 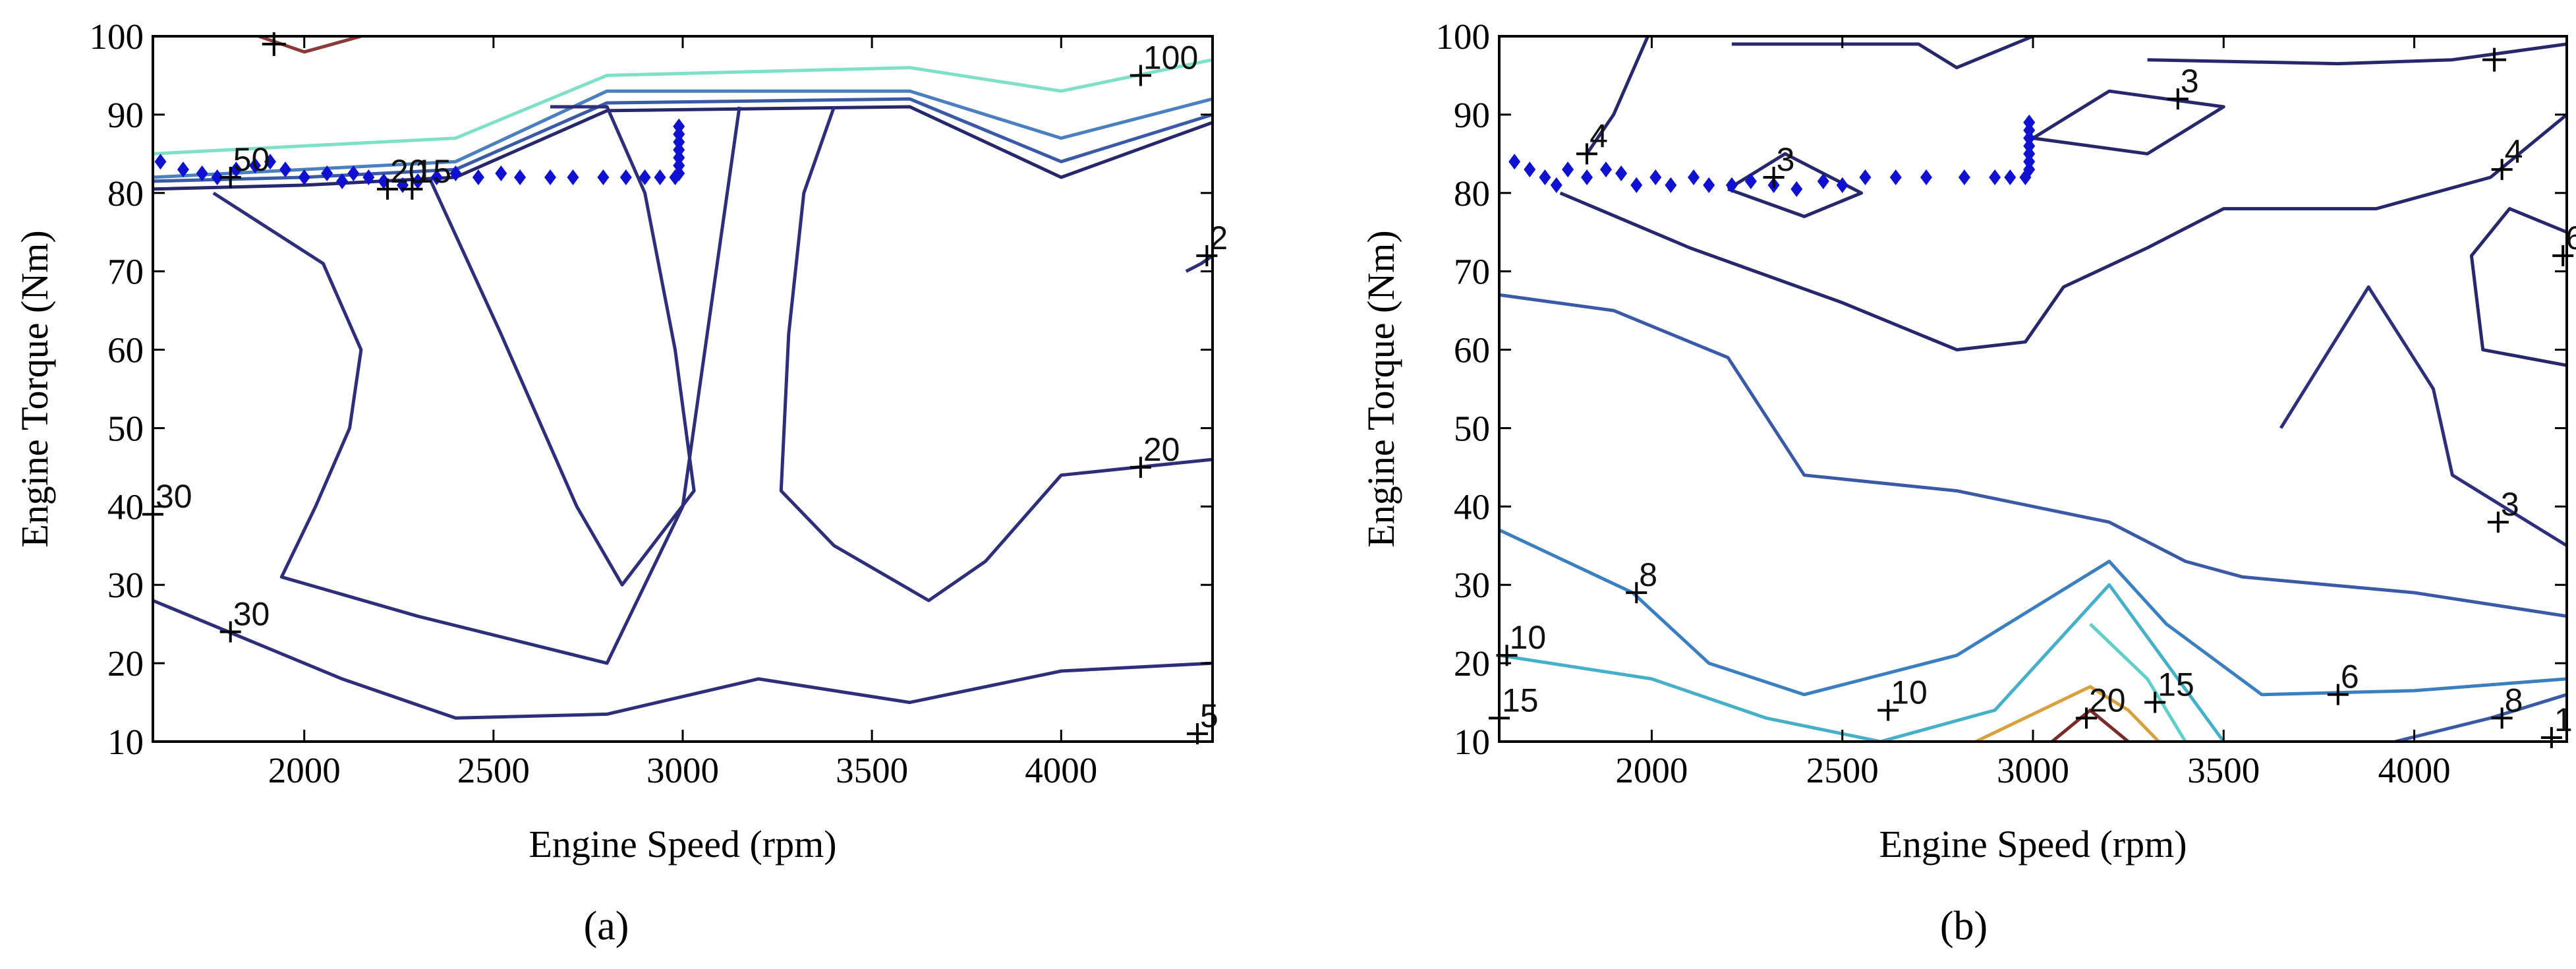 I want to click on chart-b-contour-label-0: 3, so click(x=2190, y=81).